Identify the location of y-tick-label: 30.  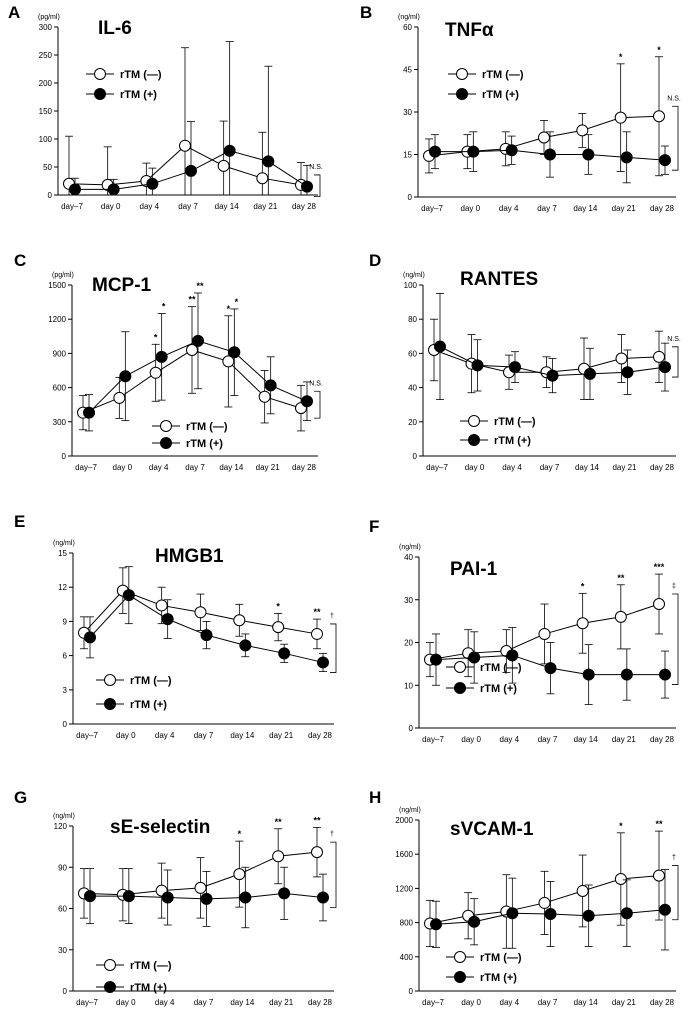
(408, 600).